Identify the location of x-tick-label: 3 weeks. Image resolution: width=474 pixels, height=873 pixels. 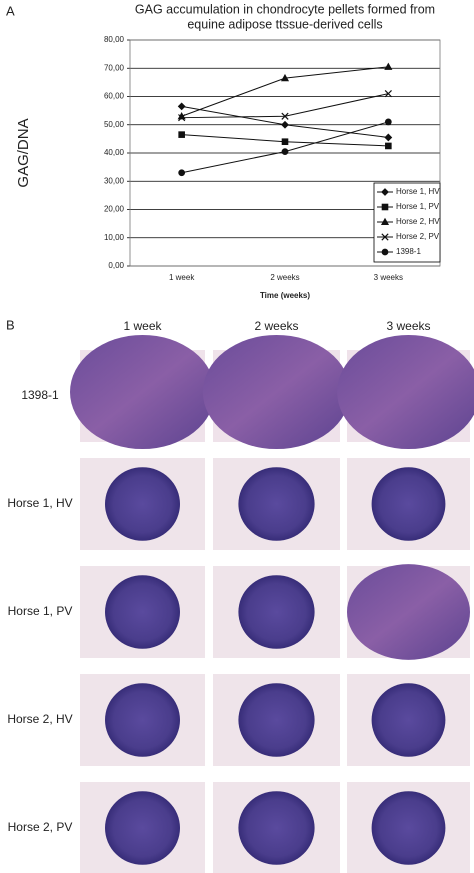
(388, 277).